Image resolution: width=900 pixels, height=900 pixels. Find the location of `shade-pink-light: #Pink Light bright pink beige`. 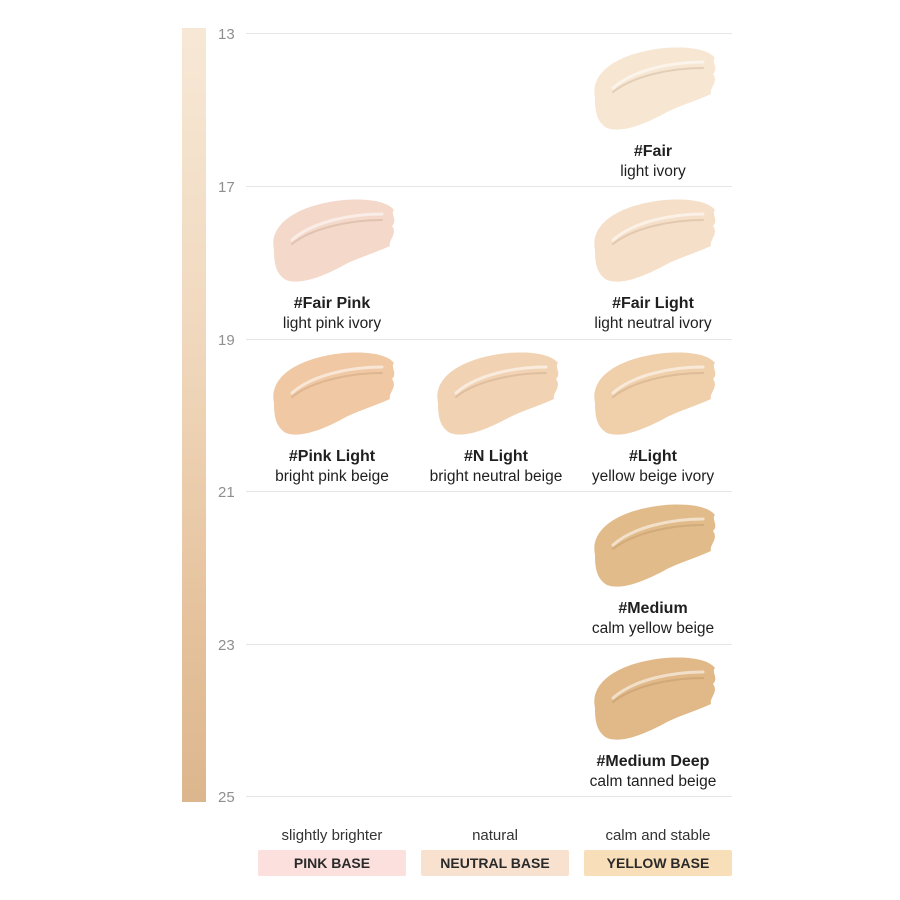

shade-pink-light: #Pink Light bright pink beige is located at coordinates (332, 416).